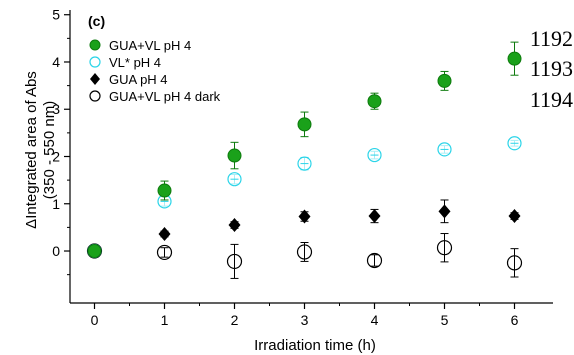  I want to click on y-axis-title-line2: (350 - 550 nm), so click(49, 150).